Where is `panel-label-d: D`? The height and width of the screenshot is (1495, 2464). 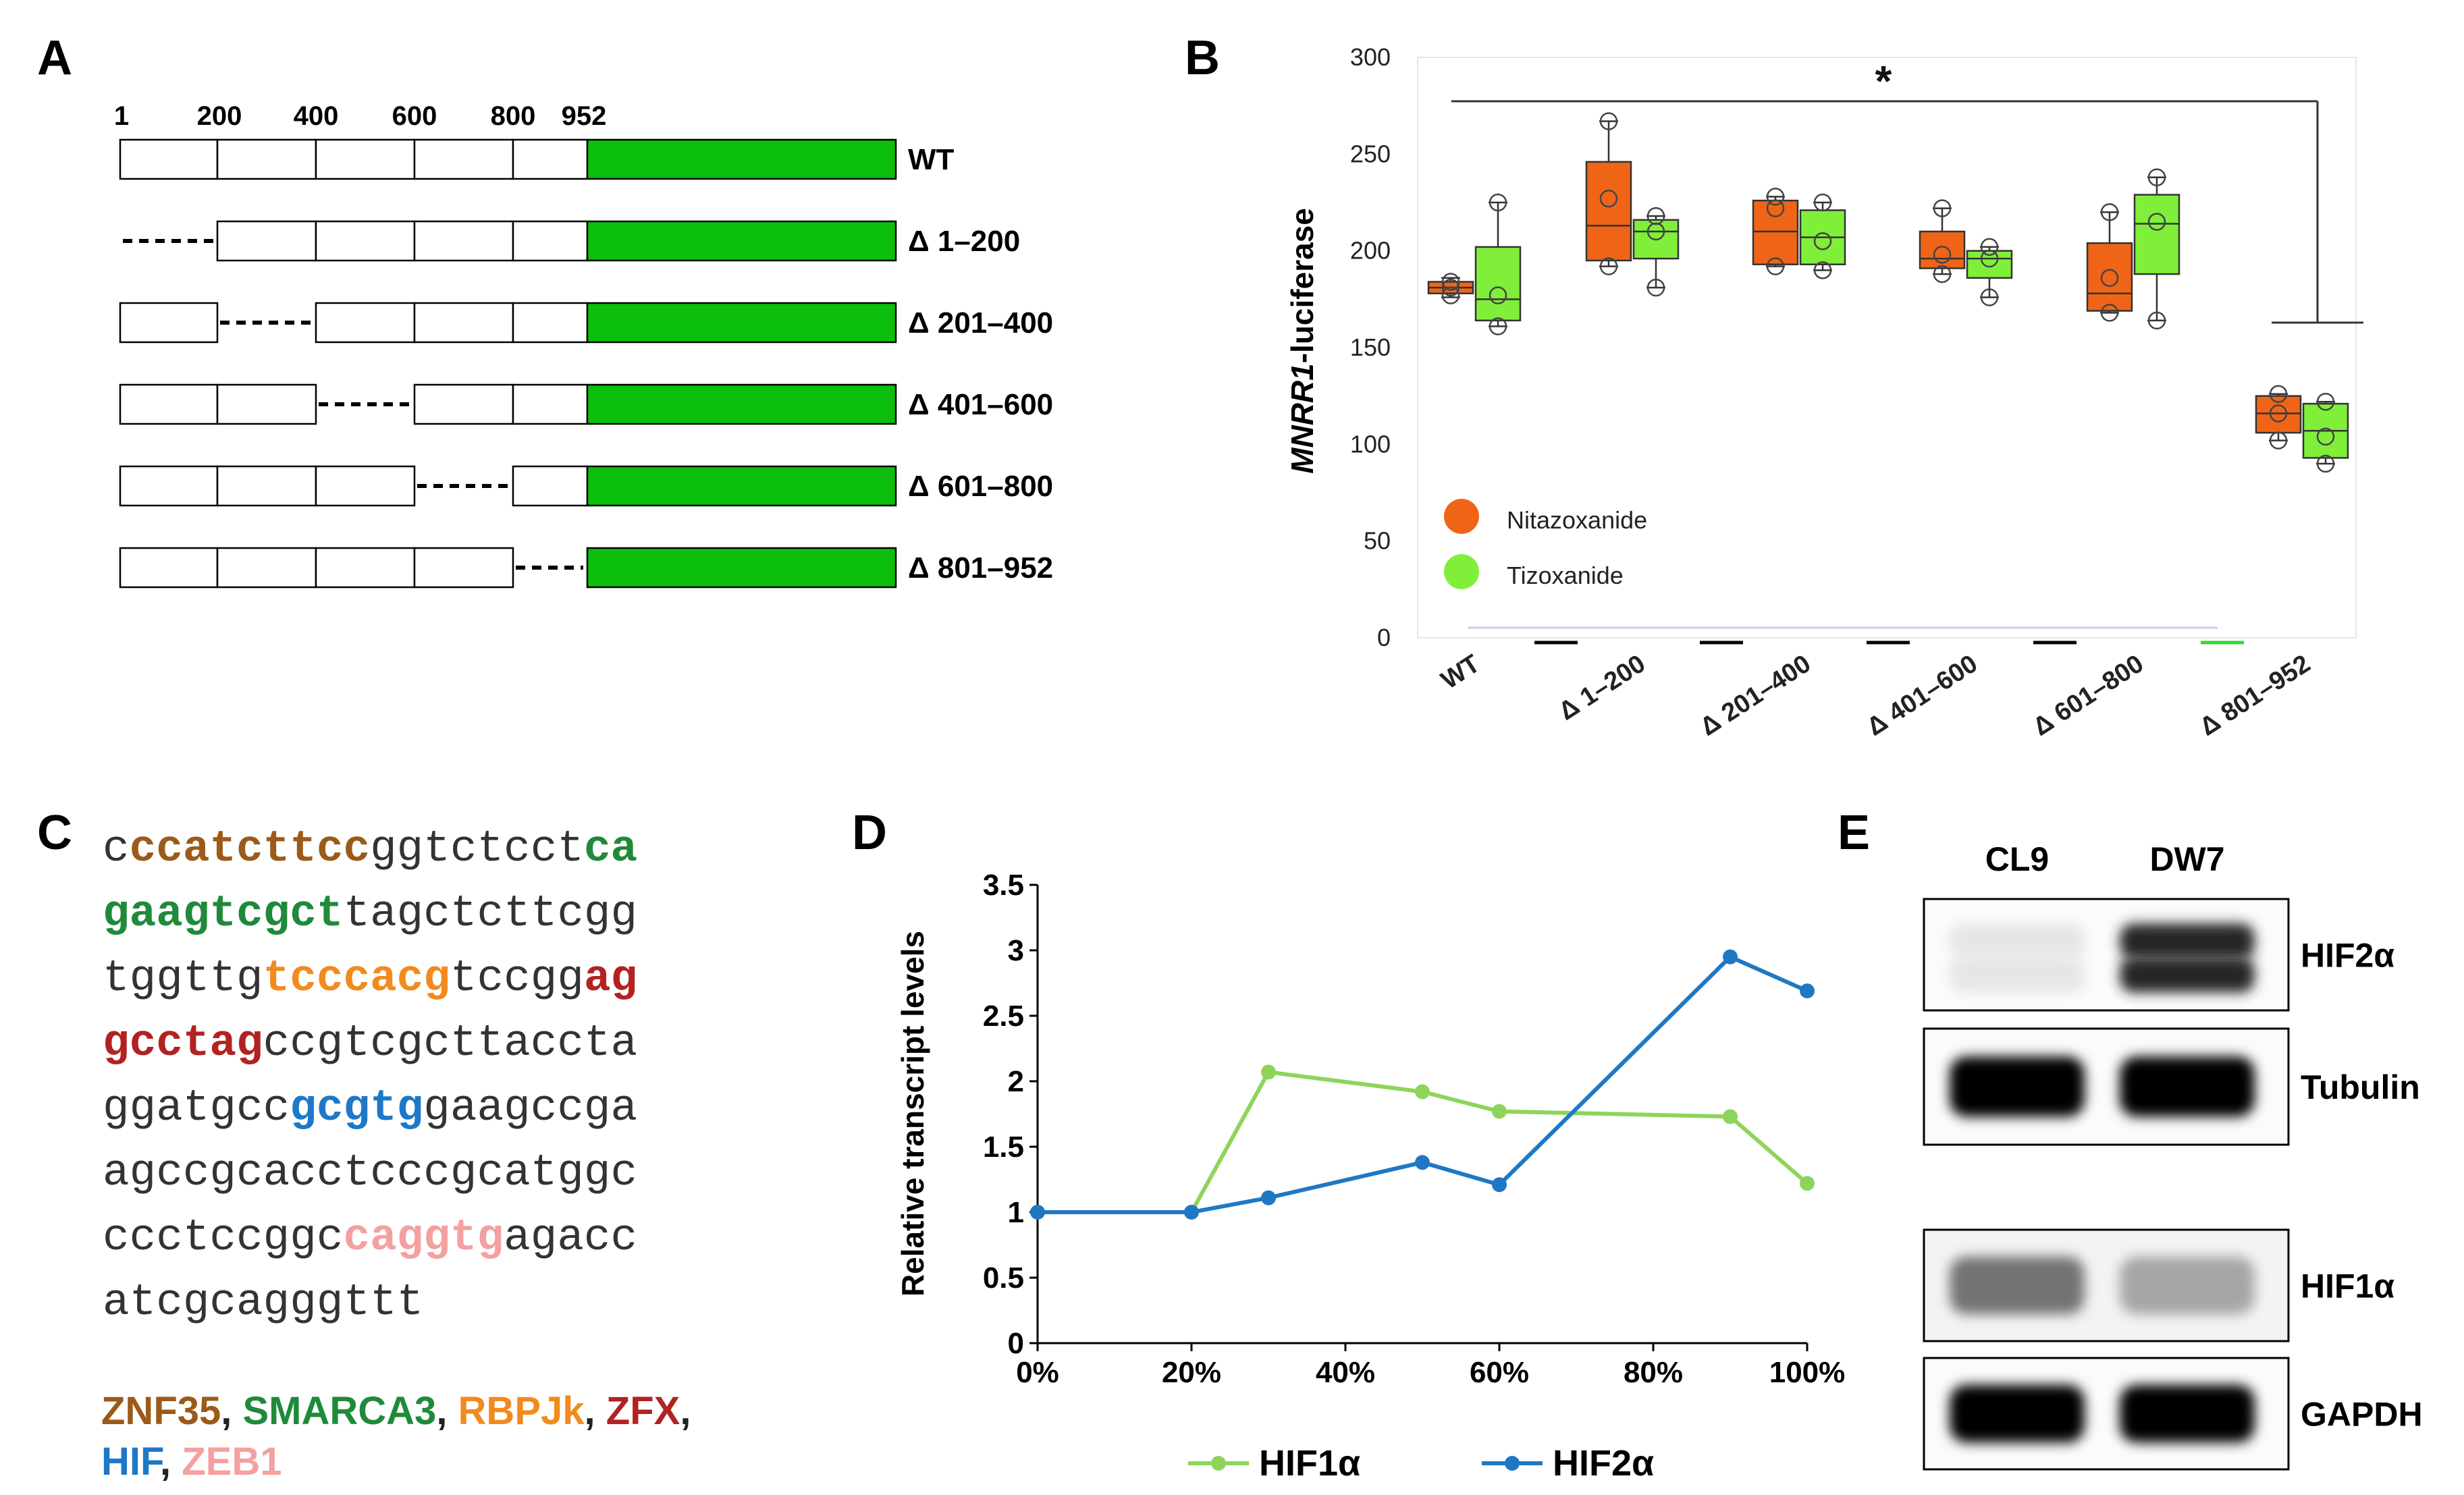 panel-label-d: D is located at coordinates (869, 833).